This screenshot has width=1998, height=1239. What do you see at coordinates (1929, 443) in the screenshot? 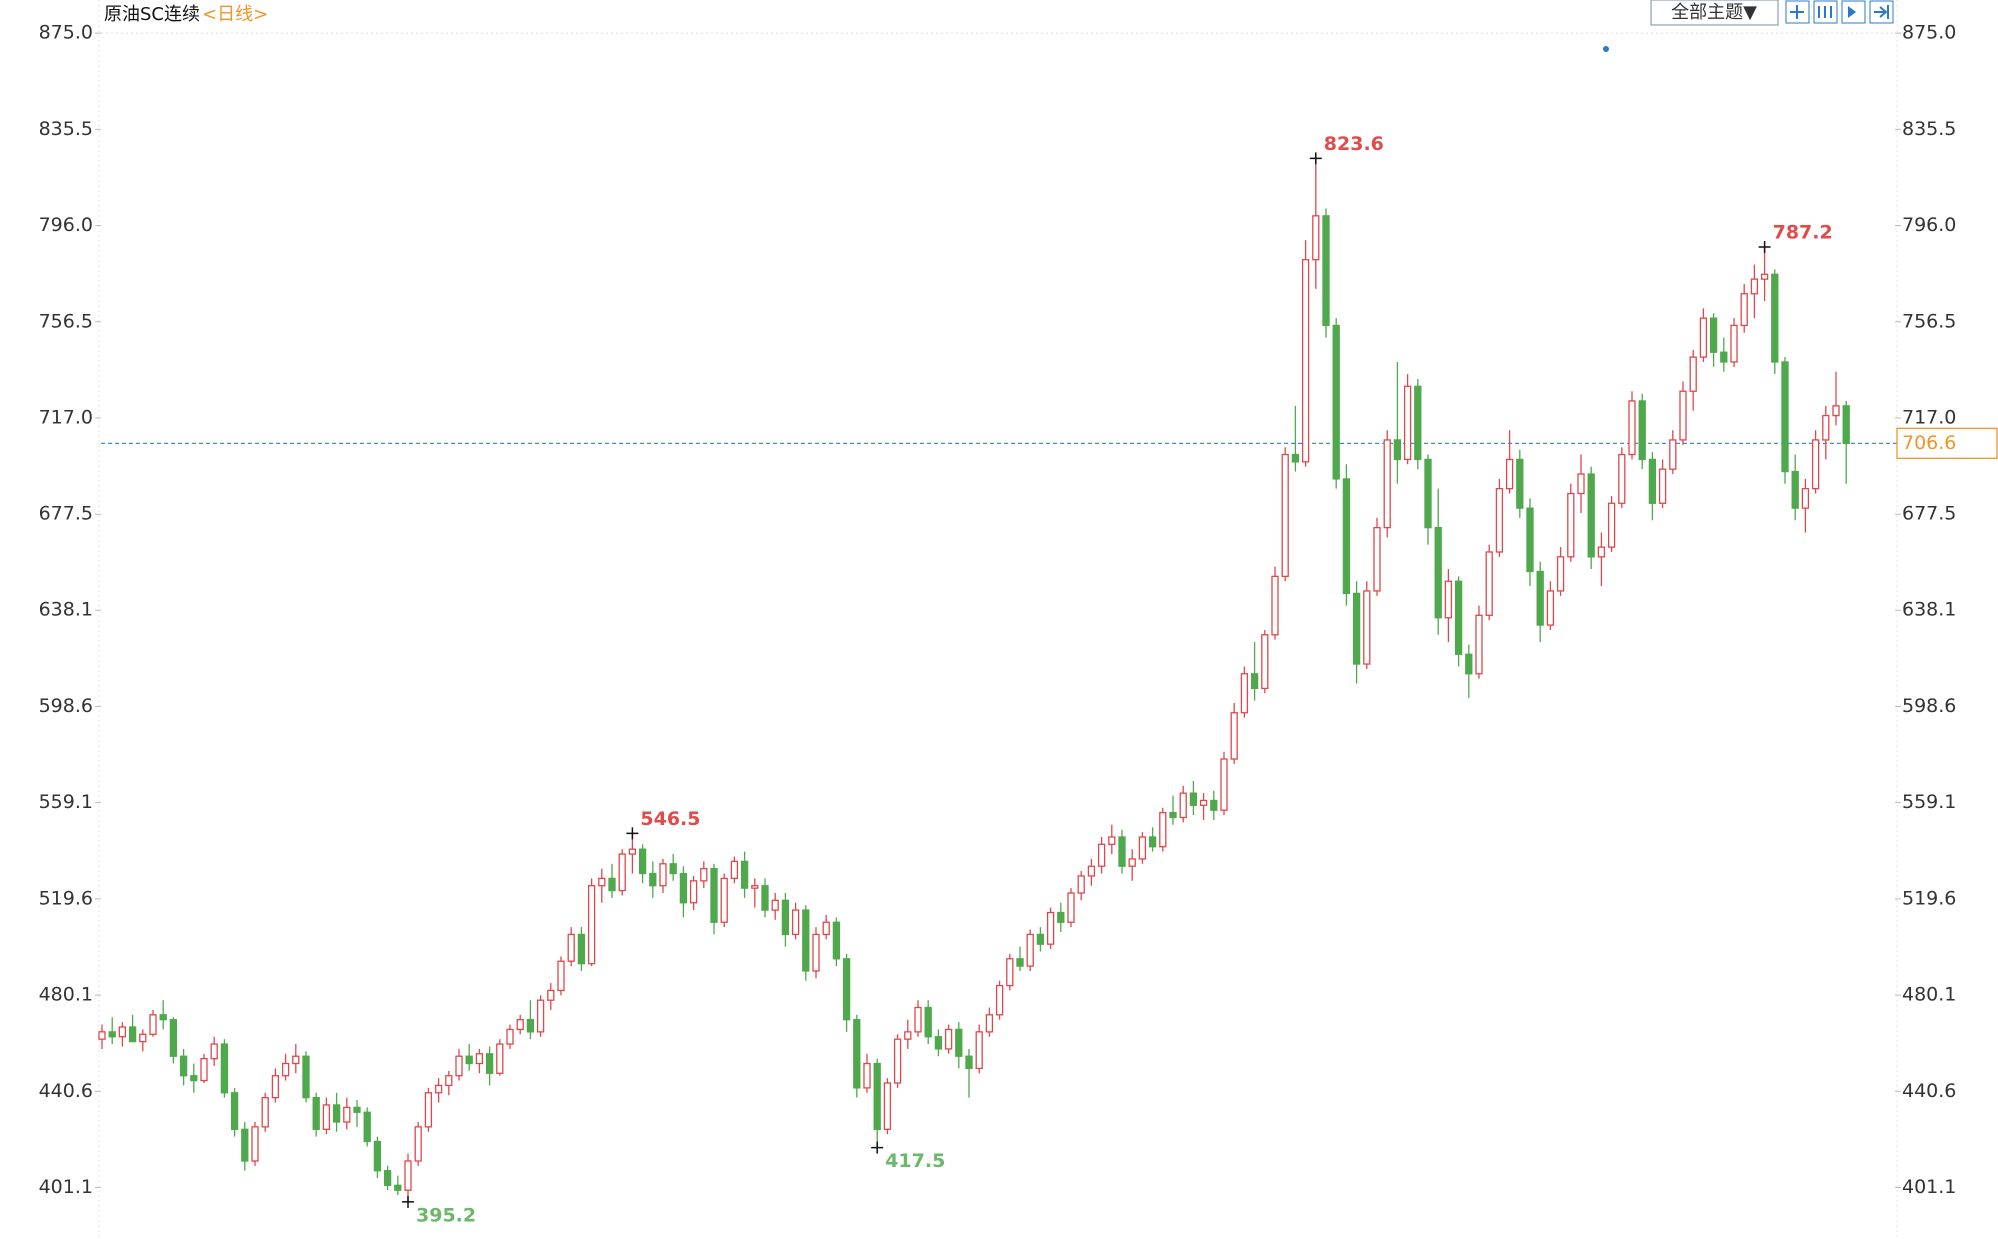
I see `last-price-label: 706.6` at bounding box center [1929, 443].